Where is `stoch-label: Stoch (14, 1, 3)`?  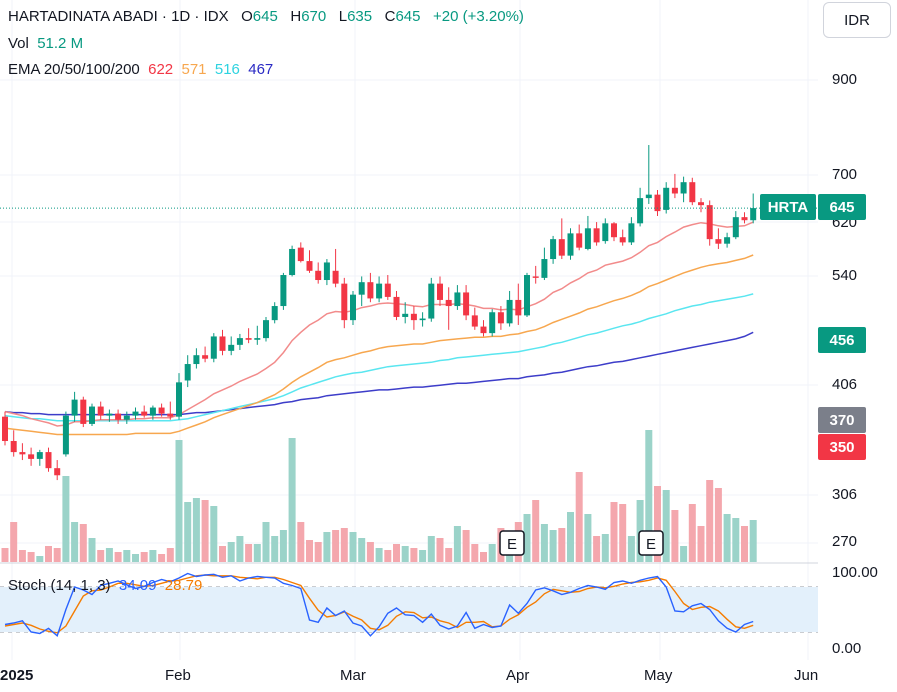 stoch-label: Stoch (14, 1, 3) is located at coordinates (59, 585).